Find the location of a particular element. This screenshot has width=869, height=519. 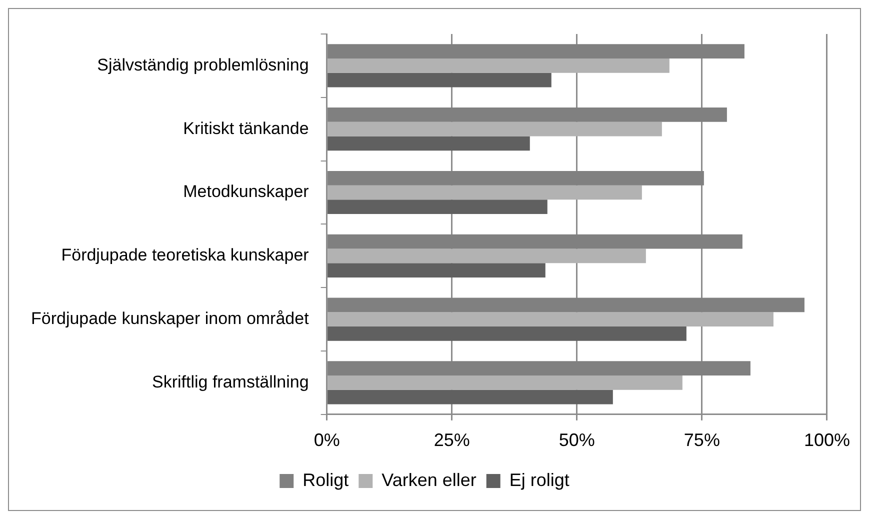

y-tick-label: Självständig problemlösning is located at coordinates (203, 64).